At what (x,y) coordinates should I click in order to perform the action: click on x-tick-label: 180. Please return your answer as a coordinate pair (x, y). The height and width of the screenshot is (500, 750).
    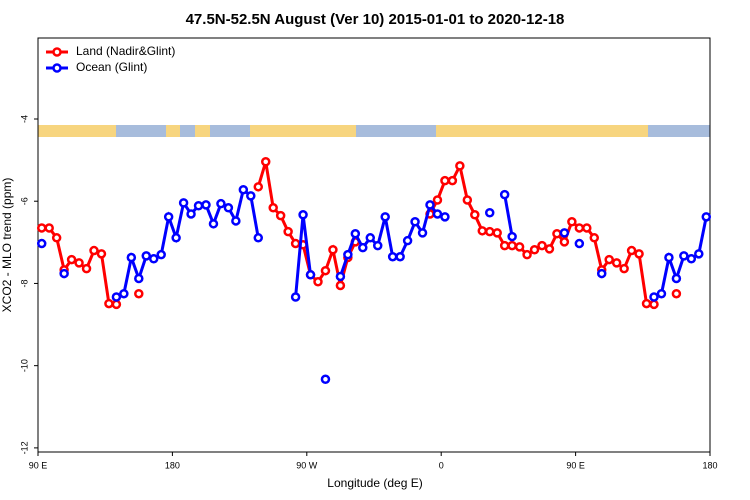
    Looking at the image, I should click on (172, 465).